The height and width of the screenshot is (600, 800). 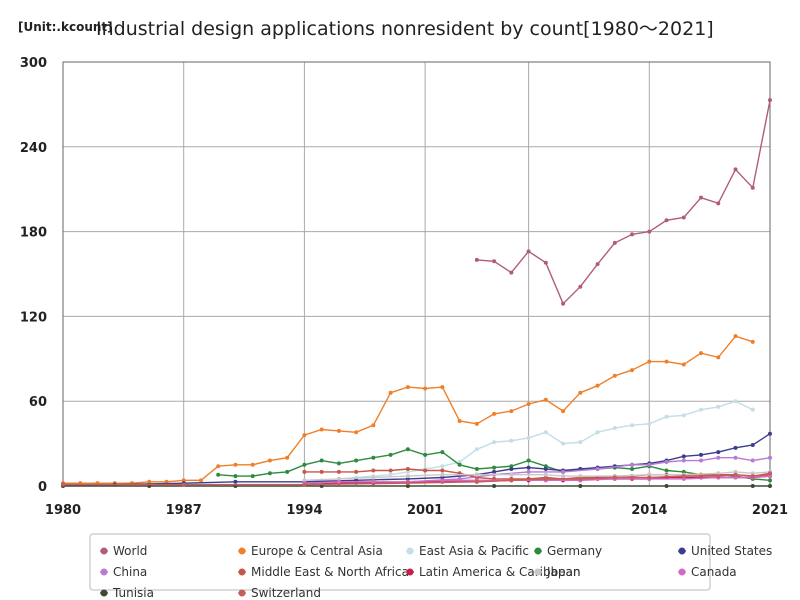 What do you see at coordinates (500, 572) in the screenshot?
I see `legend-label: Latin America & Caribbean` at bounding box center [500, 572].